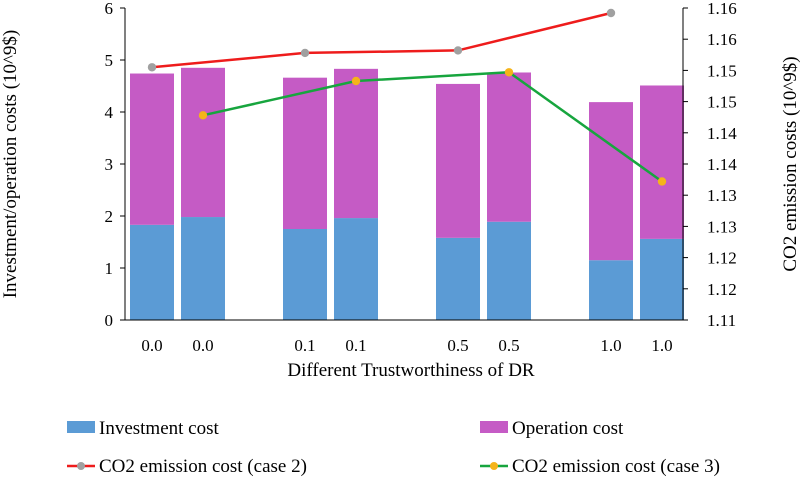 The height and width of the screenshot is (478, 803). I want to click on co2-case3-line, so click(432, 126).